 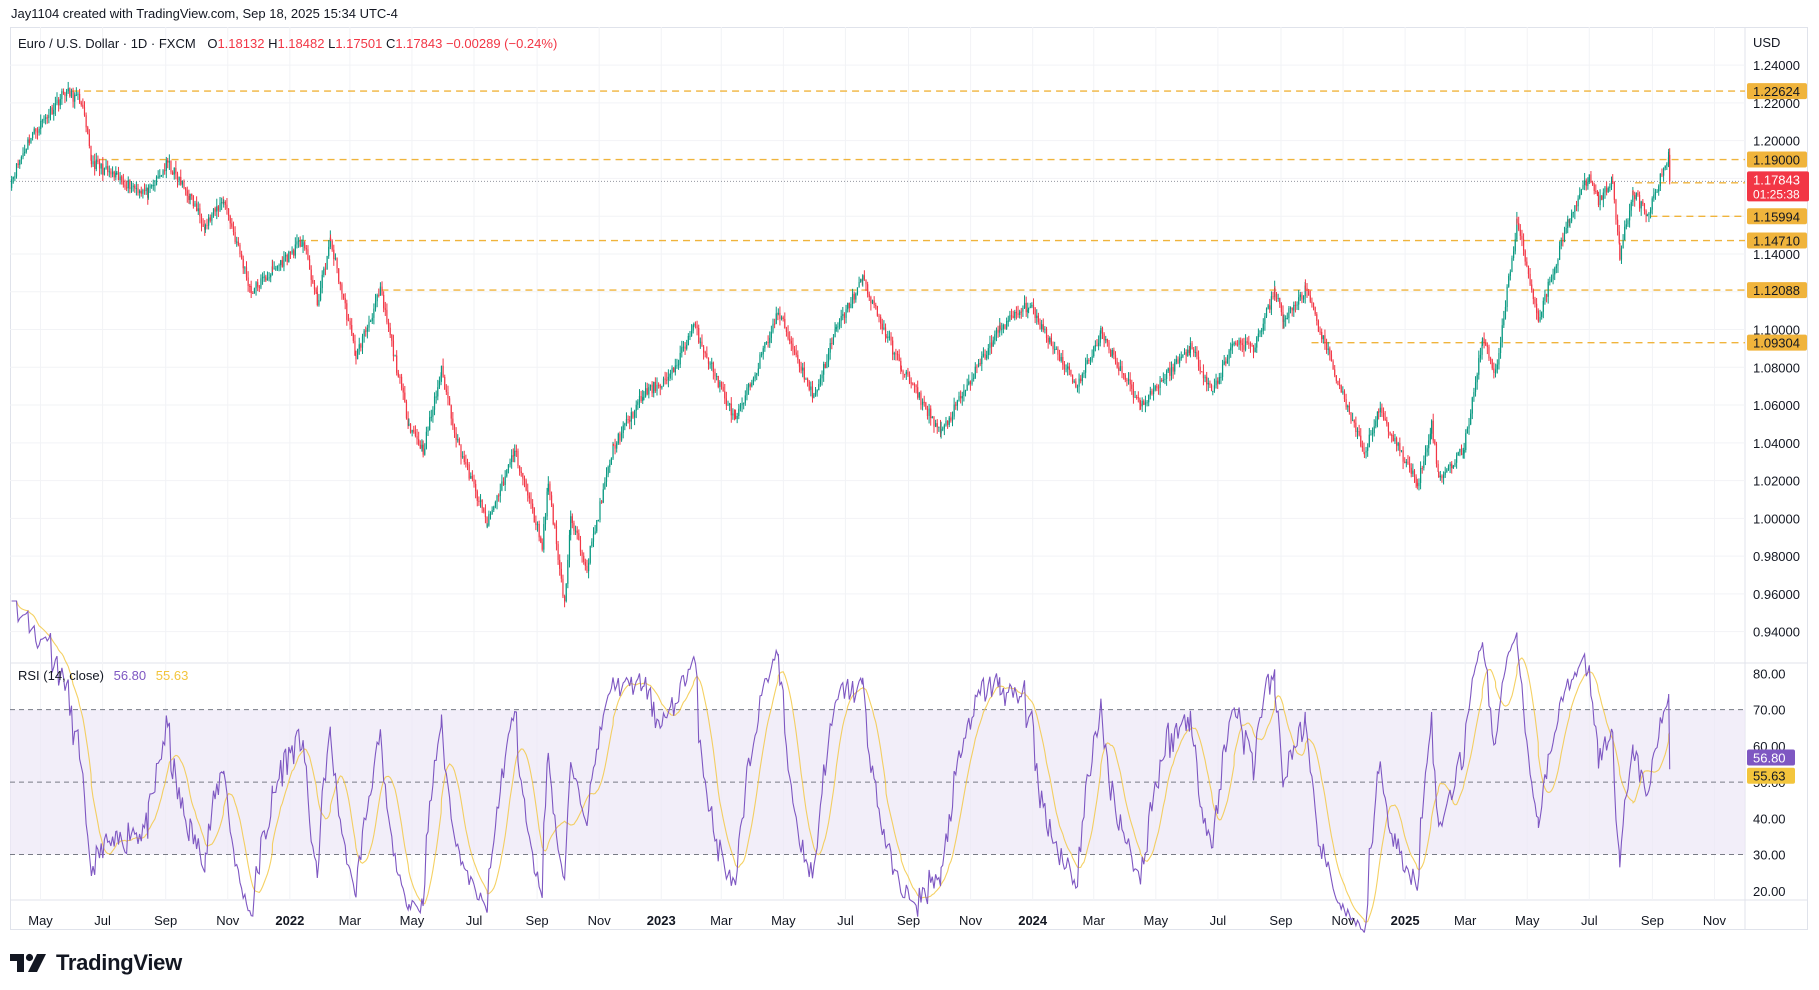 What do you see at coordinates (1776, 254) in the screenshot?
I see `y-tick-label: 1.14000` at bounding box center [1776, 254].